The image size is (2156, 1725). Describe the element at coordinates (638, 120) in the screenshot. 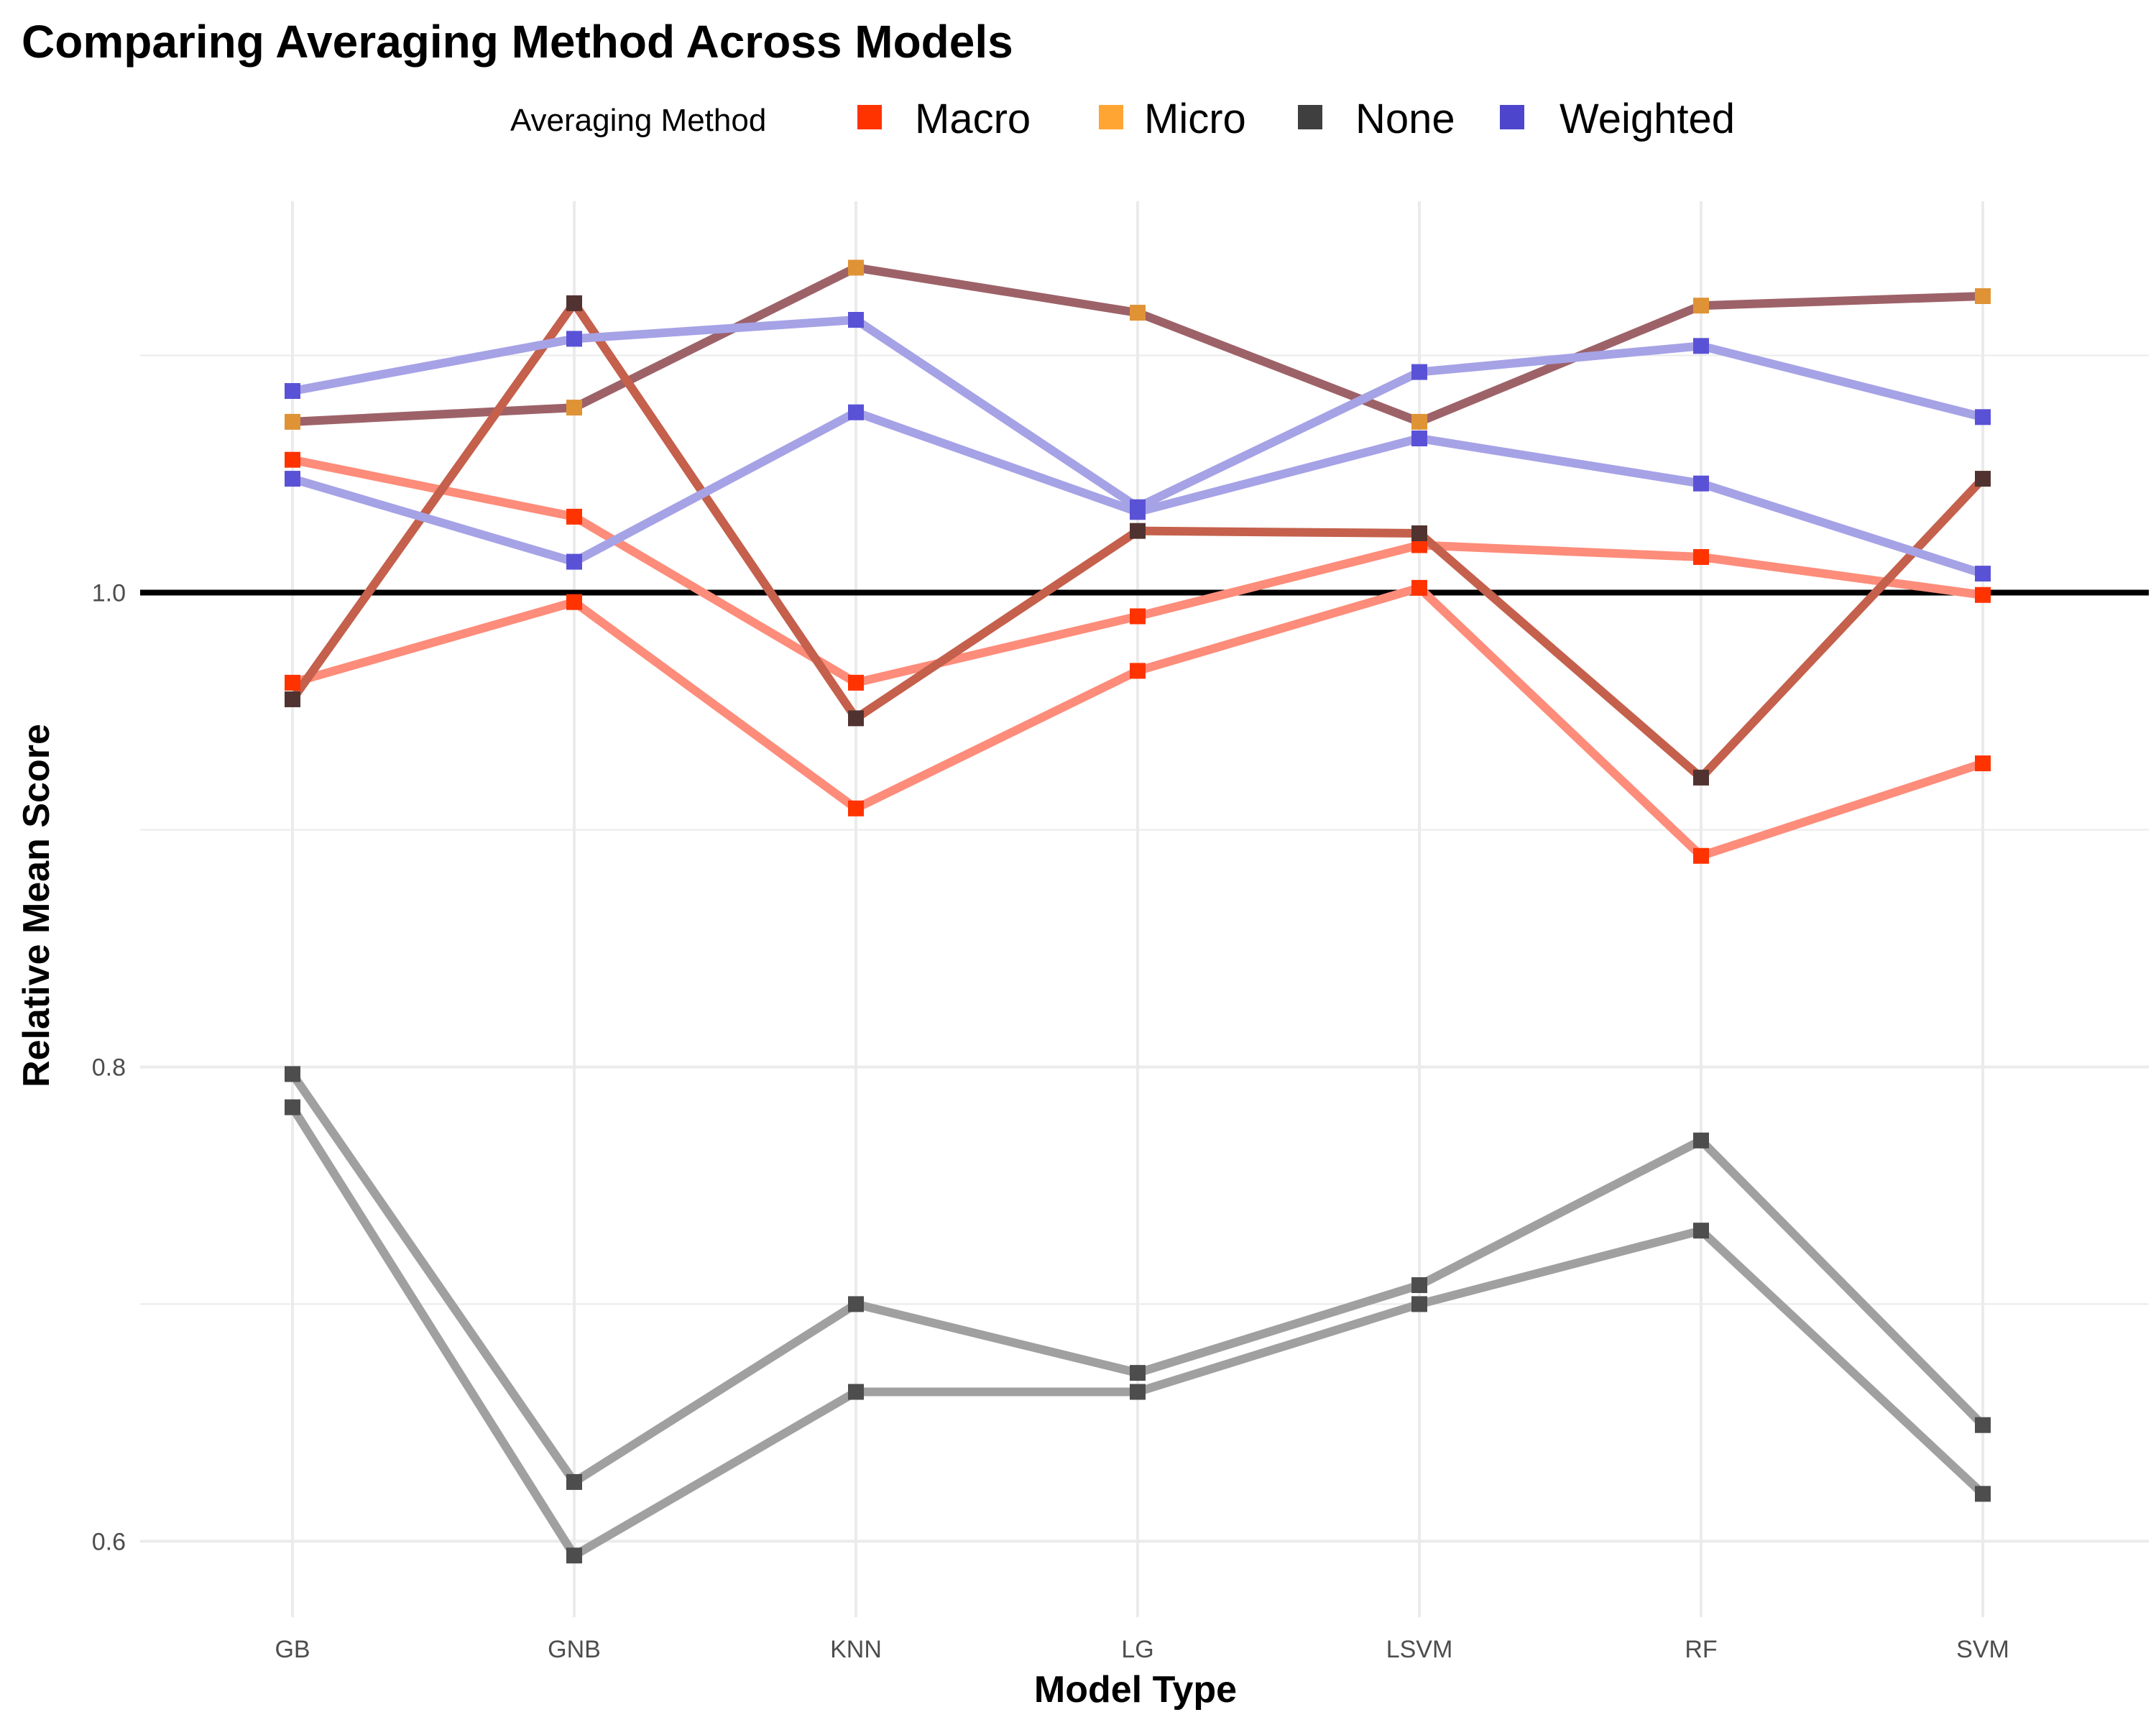

I see `legend-title: Averaging Method` at that location.